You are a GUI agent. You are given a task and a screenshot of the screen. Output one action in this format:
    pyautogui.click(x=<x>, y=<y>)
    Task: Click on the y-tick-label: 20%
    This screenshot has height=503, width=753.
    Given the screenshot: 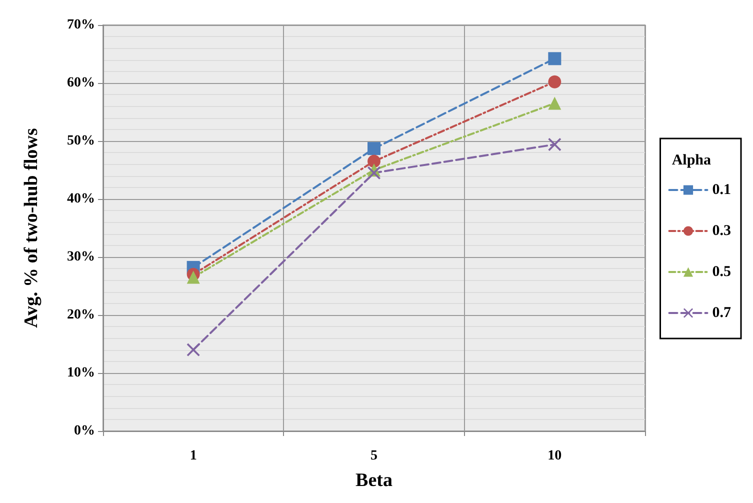 What is the action you would take?
    pyautogui.click(x=81, y=315)
    